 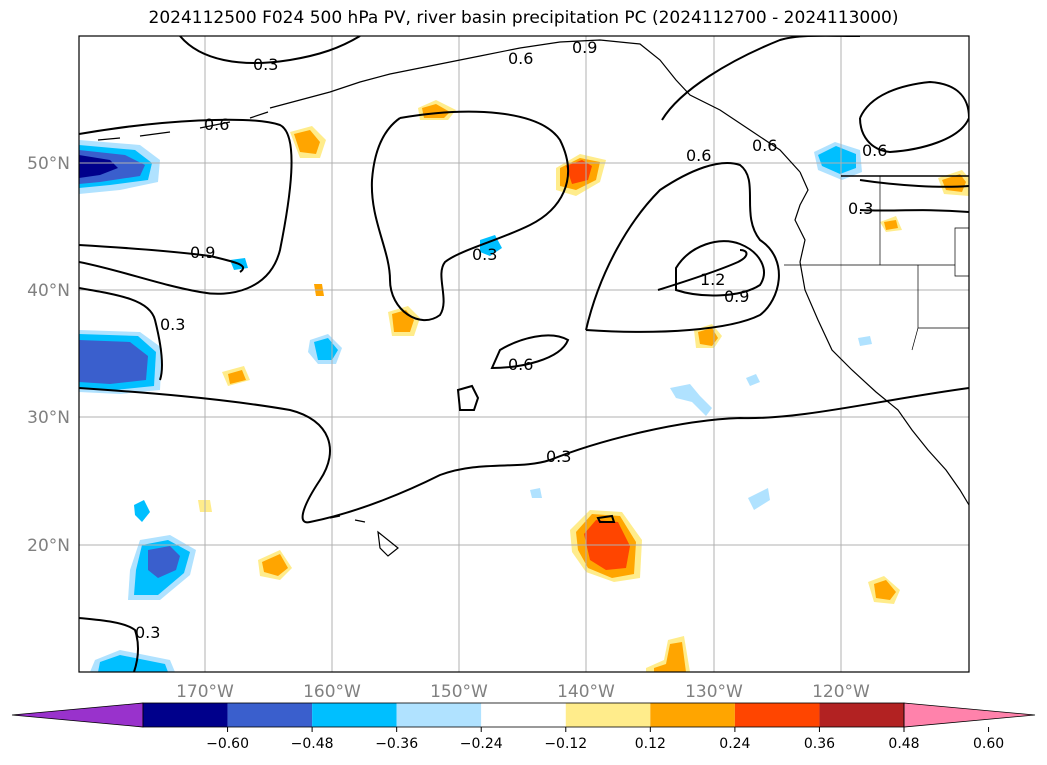 I want to click on lat-label: 40°N, so click(x=48, y=291).